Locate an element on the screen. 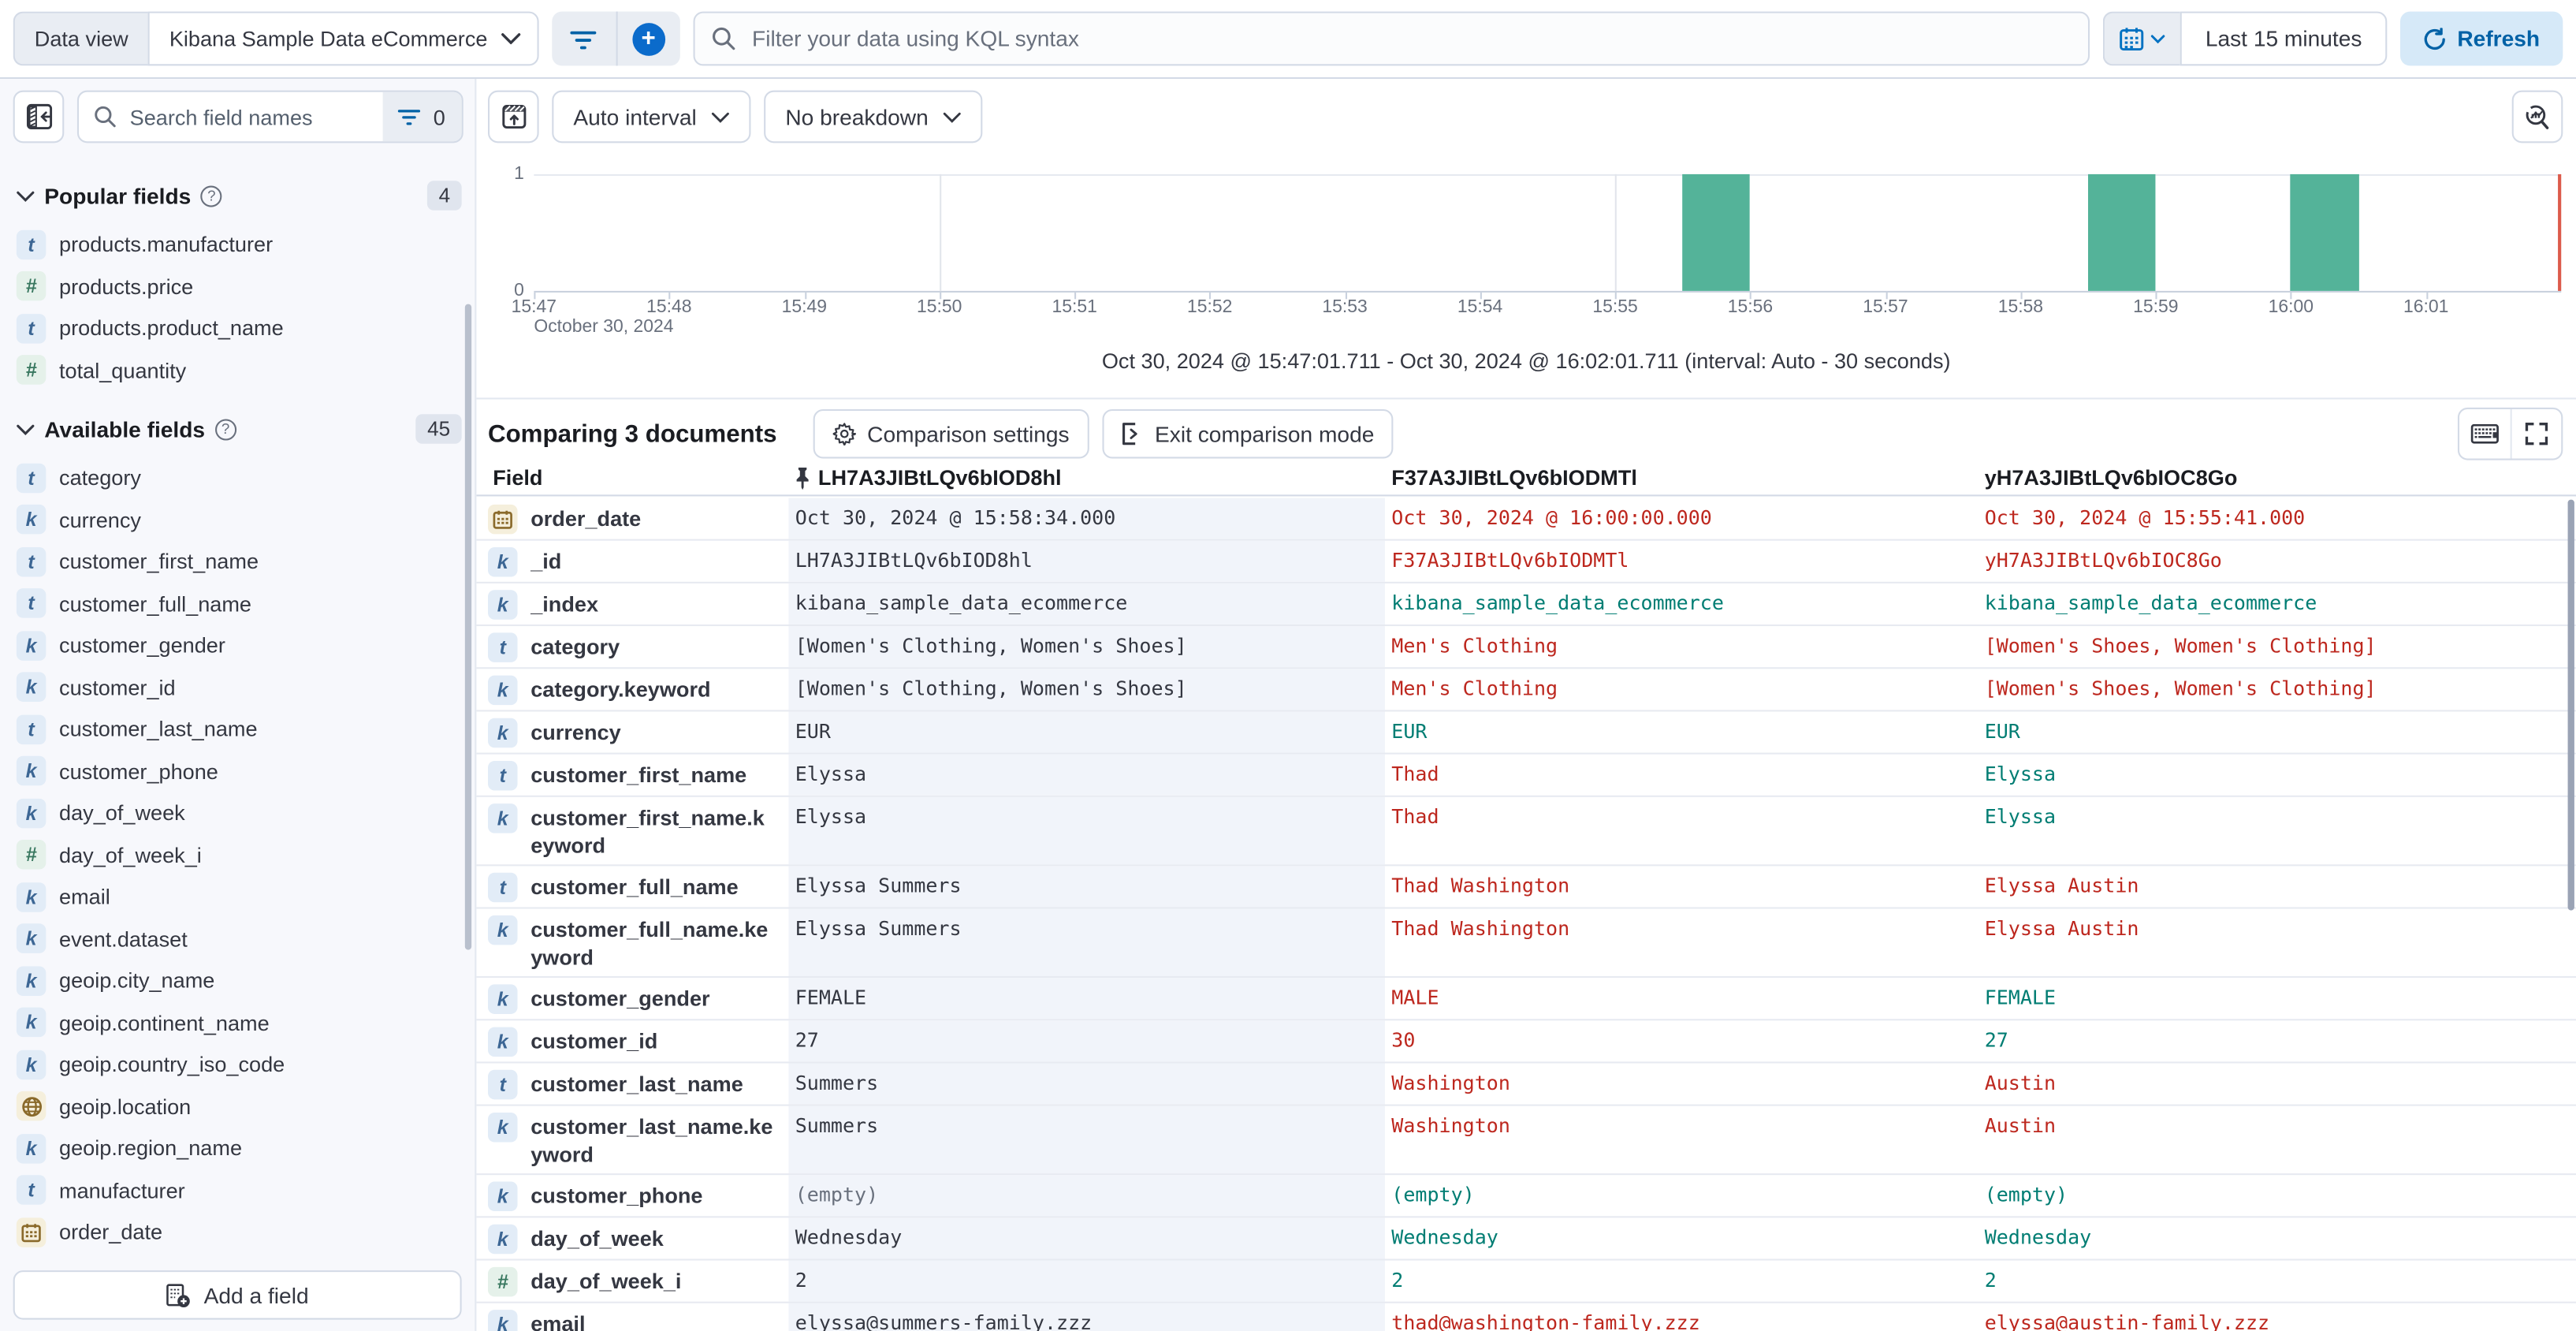 The image size is (2576, 1331). field-cell: t category is located at coordinates (632, 646).